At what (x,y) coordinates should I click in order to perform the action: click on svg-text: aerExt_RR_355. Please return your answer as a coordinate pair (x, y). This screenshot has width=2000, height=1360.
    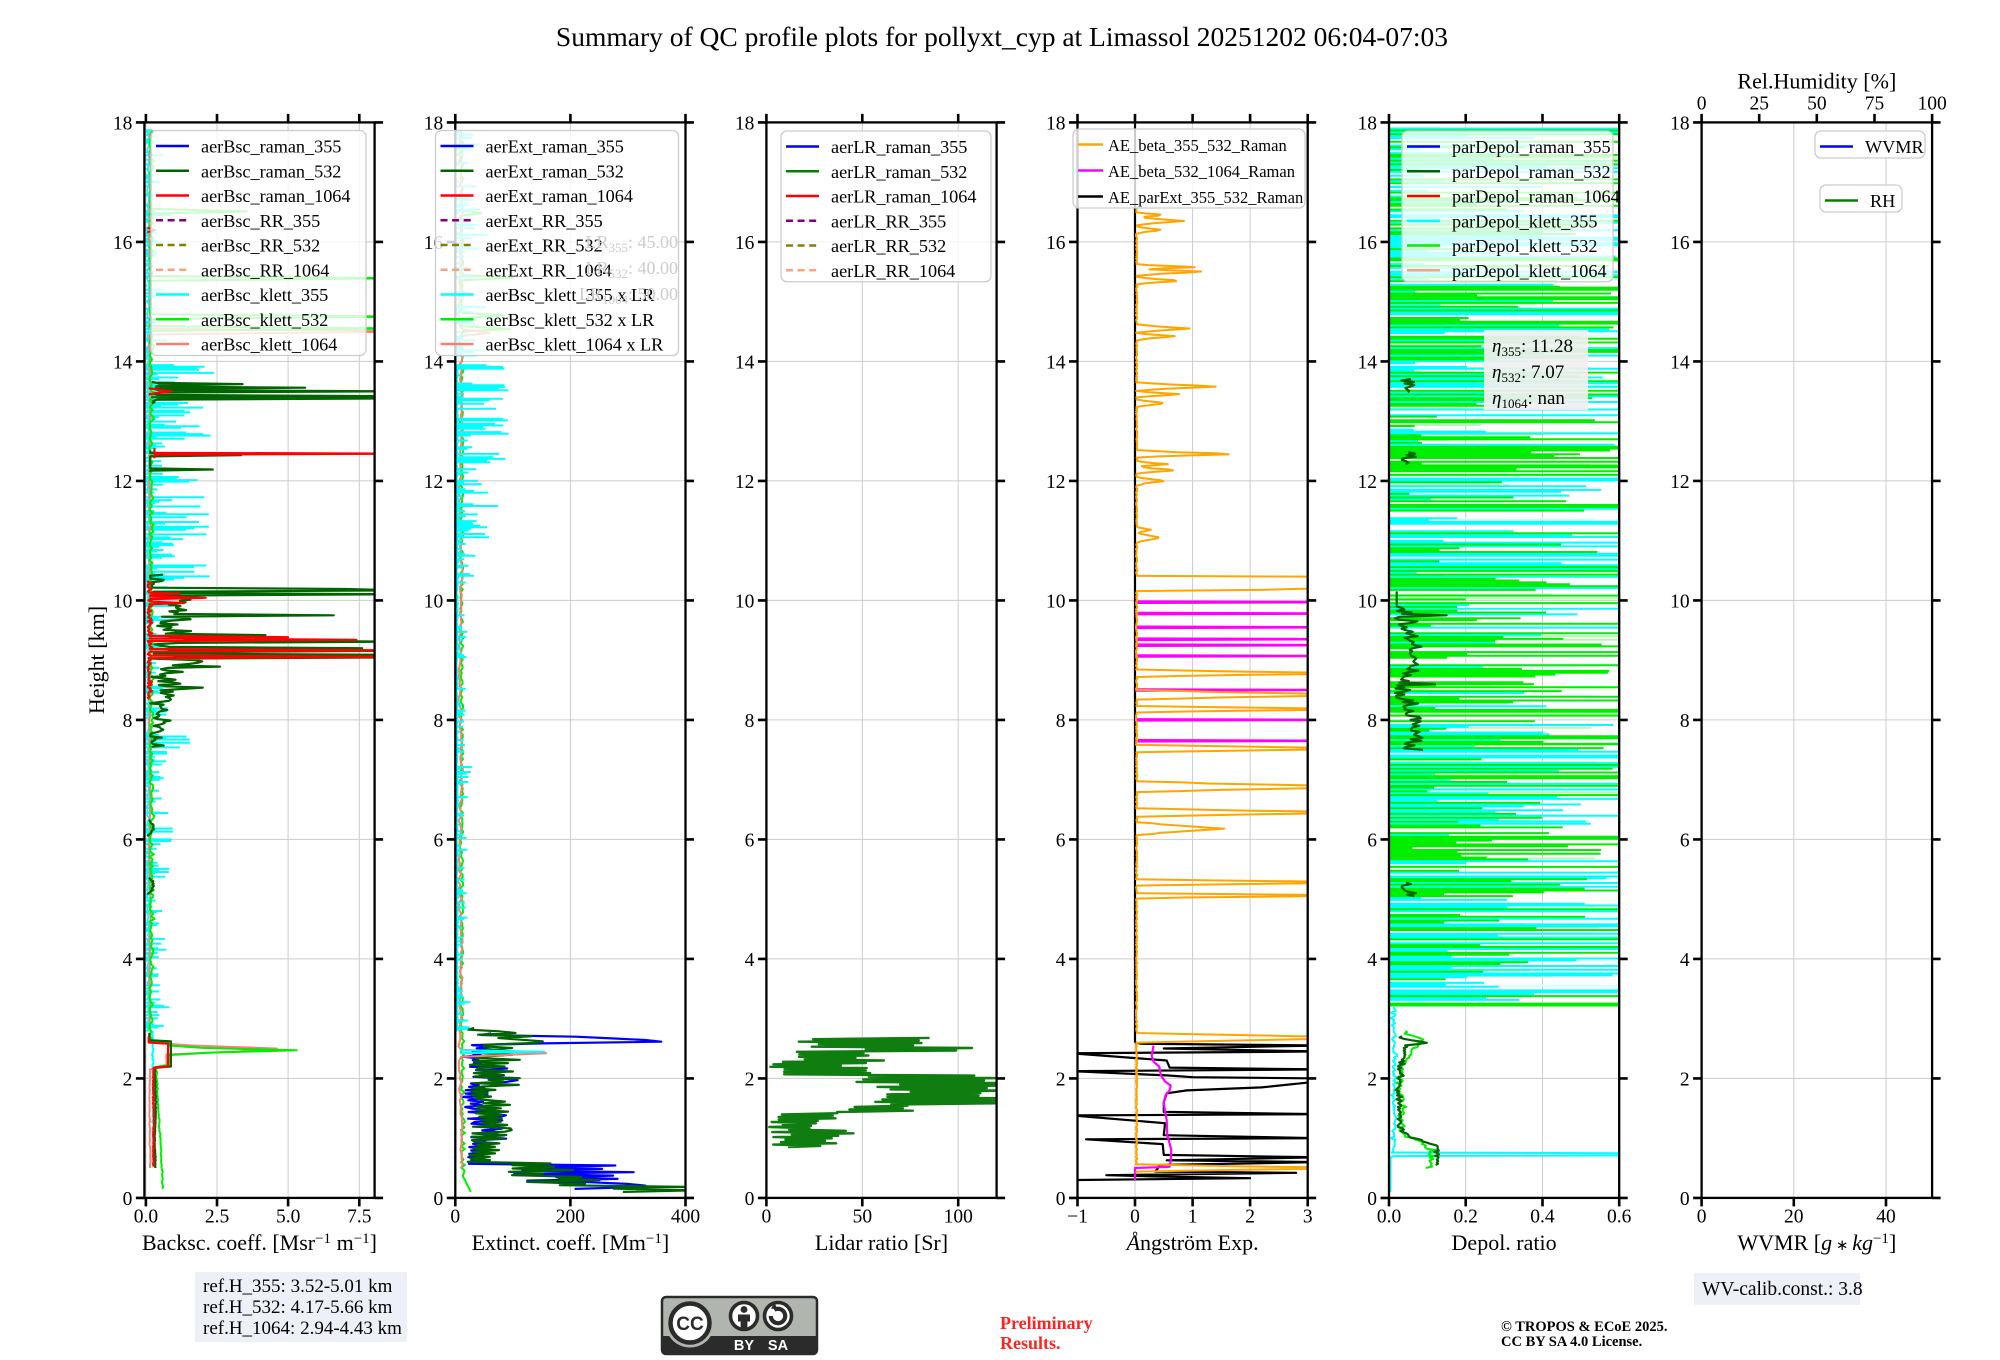
    Looking at the image, I should click on (544, 221).